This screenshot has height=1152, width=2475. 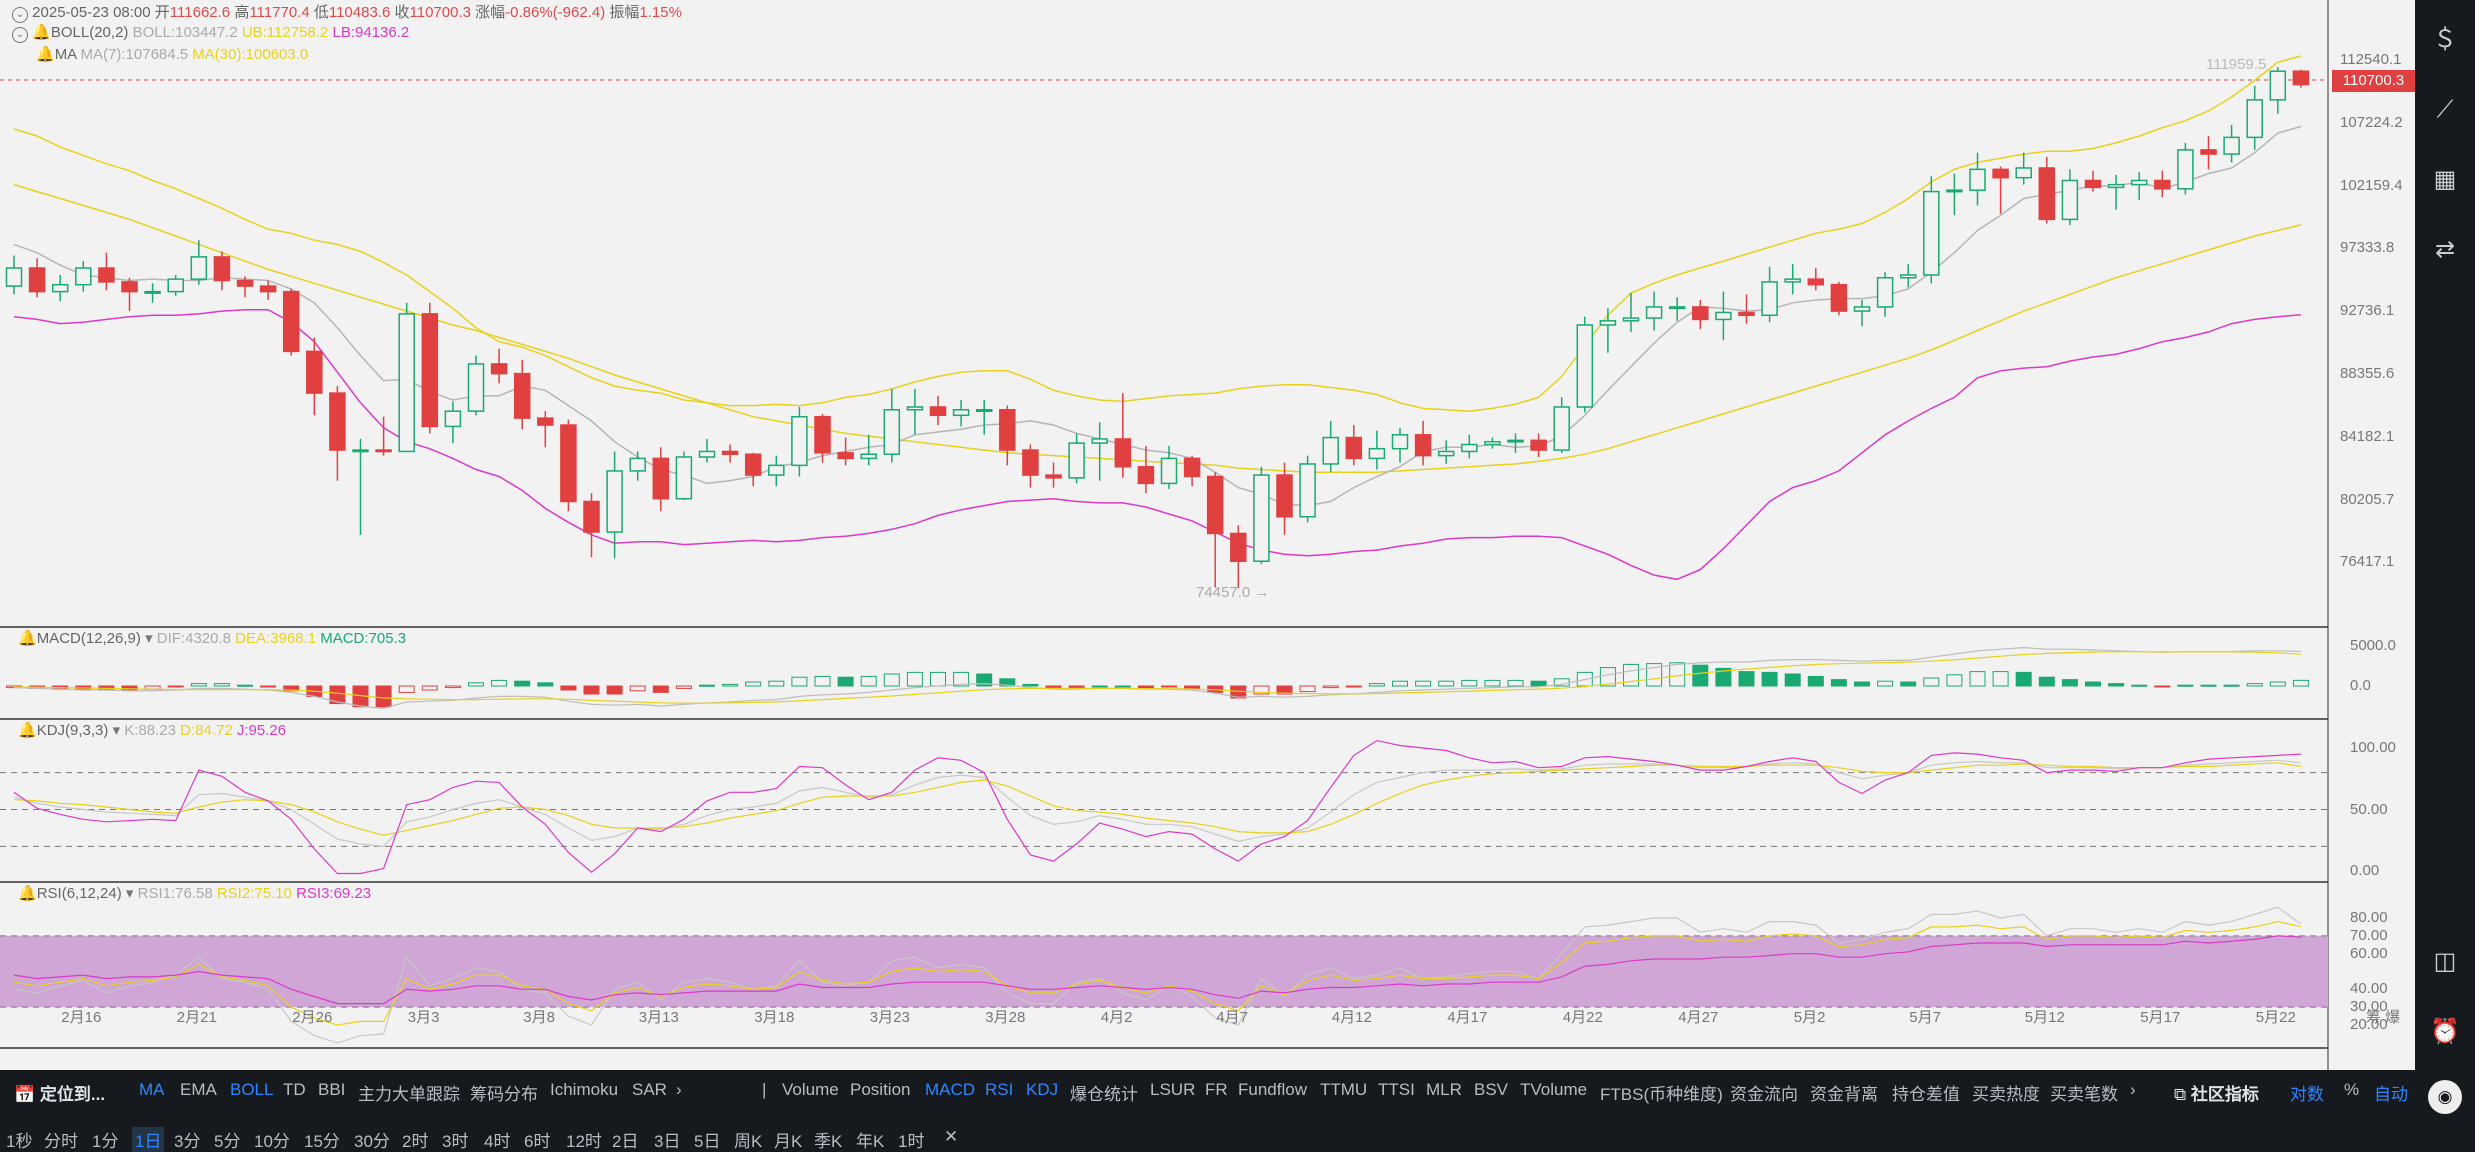 What do you see at coordinates (584, 1089) in the screenshot?
I see `main-indicator-7: Ichimoku` at bounding box center [584, 1089].